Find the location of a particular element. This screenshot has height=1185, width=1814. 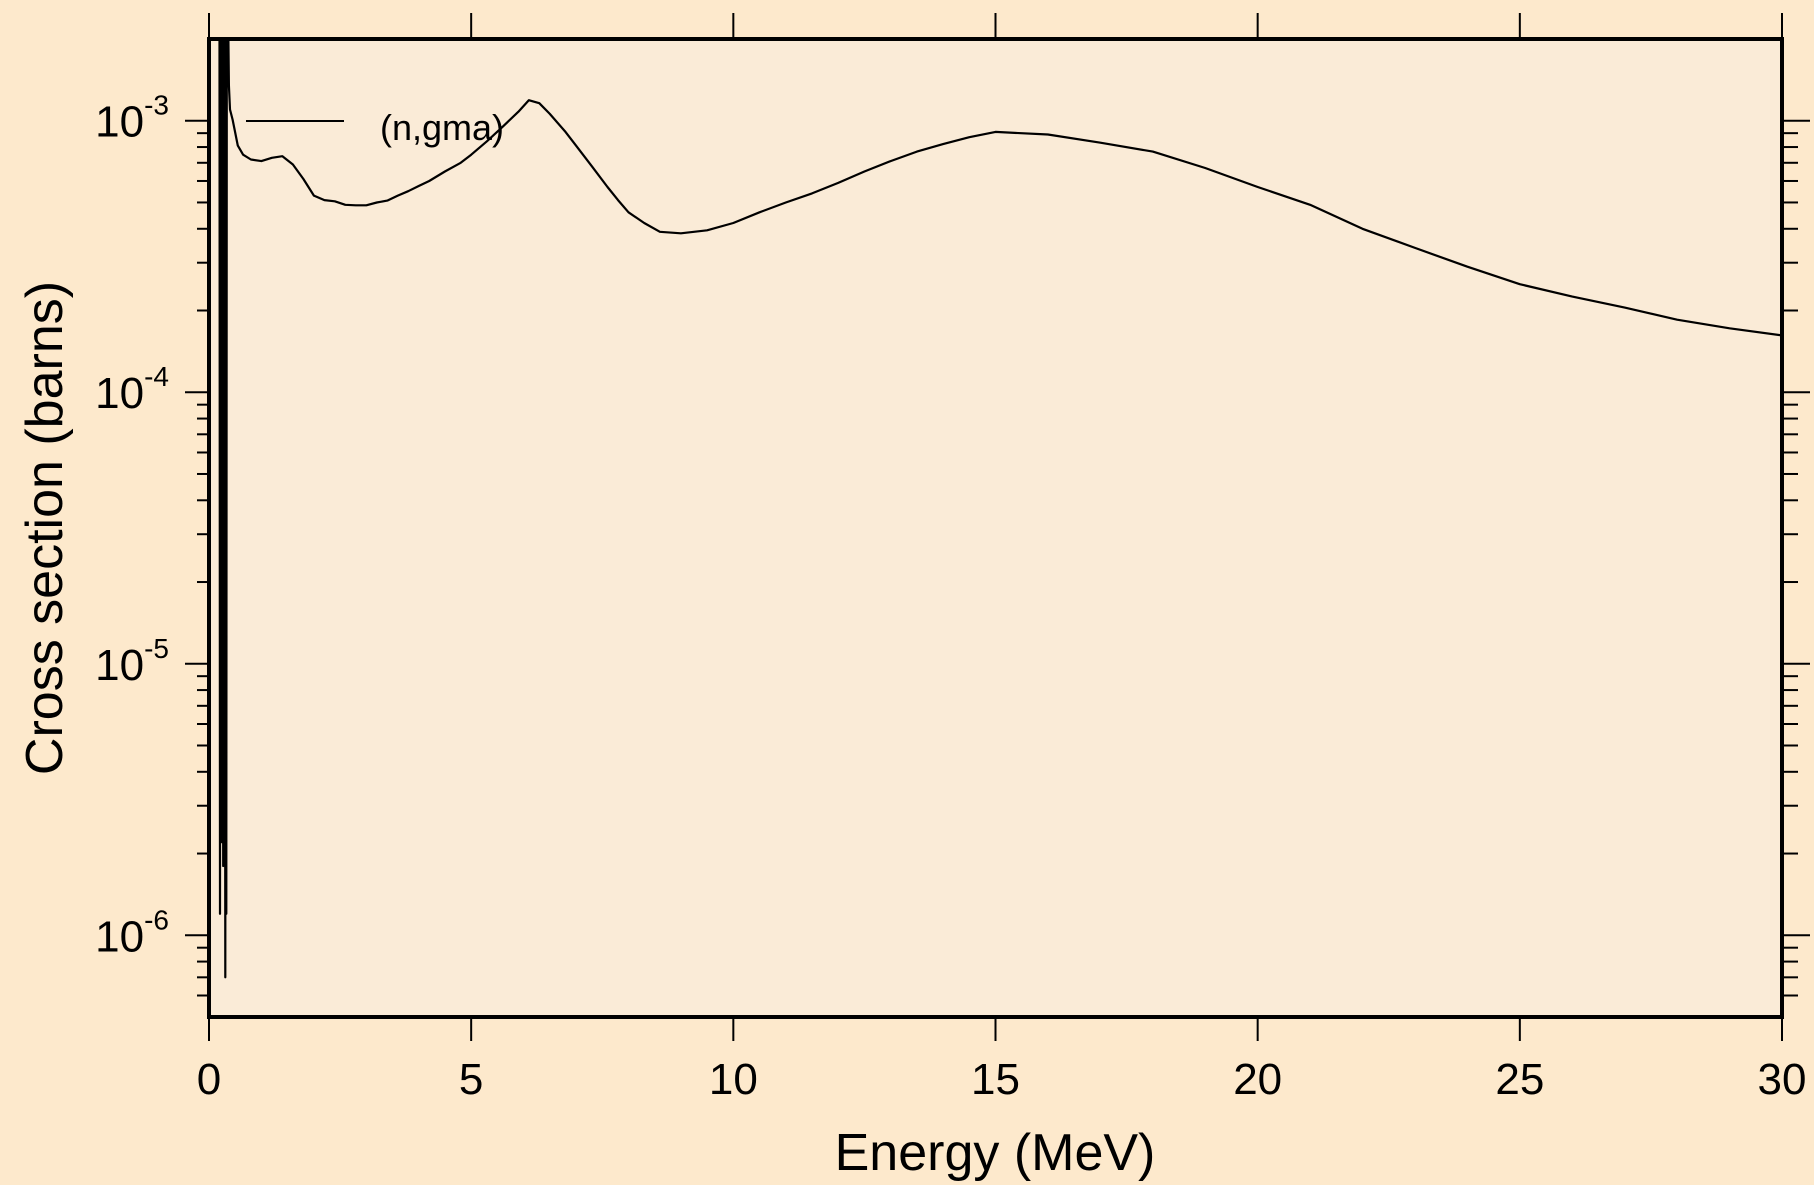

x-tick-label: 15 is located at coordinates (995, 1079).